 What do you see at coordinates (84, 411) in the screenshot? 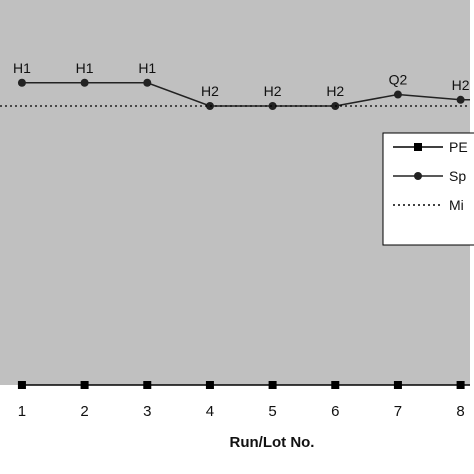
I see `x-tick-label-2: 2` at bounding box center [84, 411].